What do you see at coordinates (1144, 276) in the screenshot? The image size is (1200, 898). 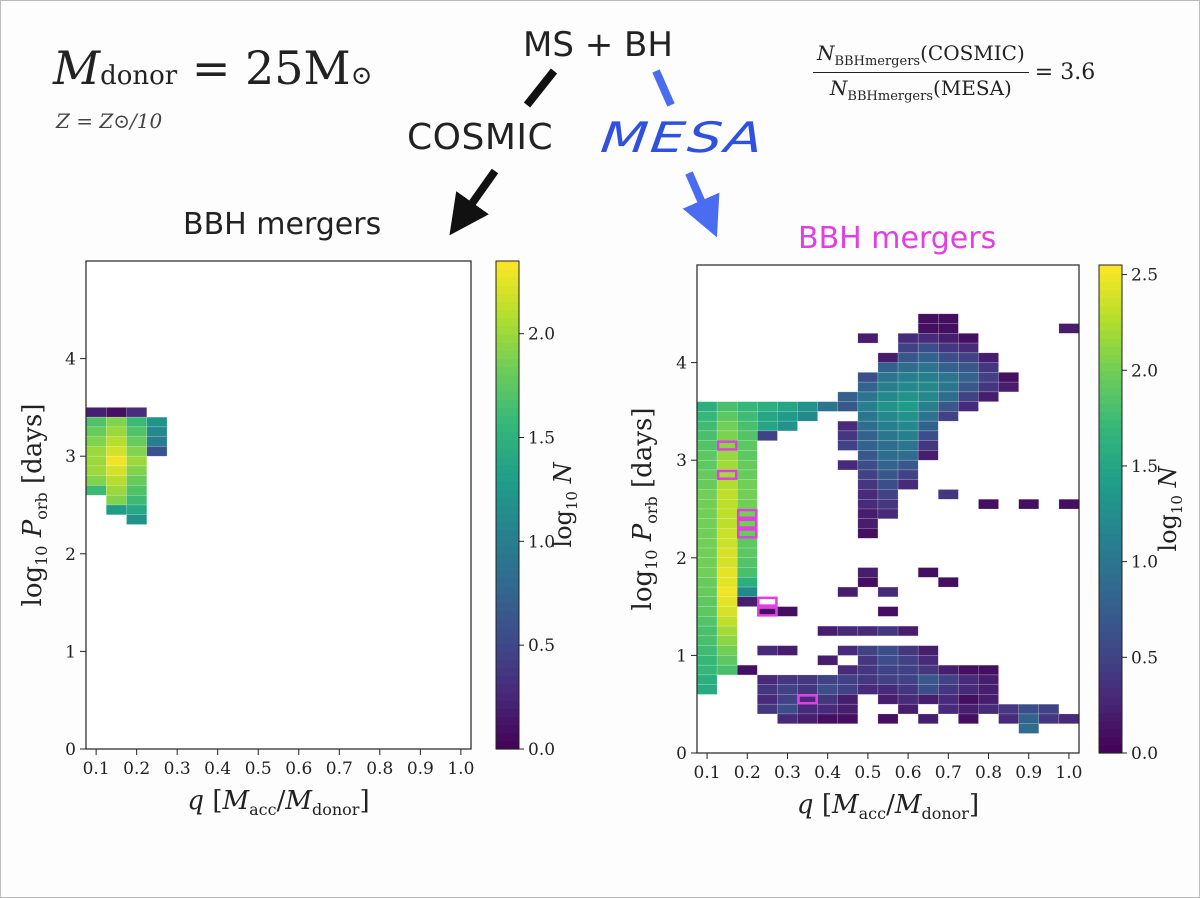 I see `colorbar-tick-label: 2.5` at bounding box center [1144, 276].